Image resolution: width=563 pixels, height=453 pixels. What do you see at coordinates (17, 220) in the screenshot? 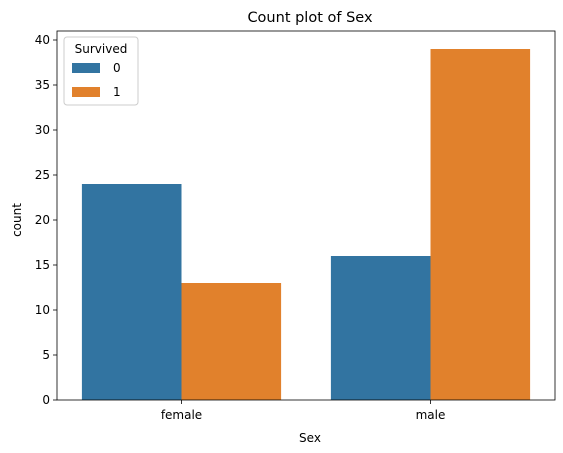
I see `y-axis-label: count` at bounding box center [17, 220].